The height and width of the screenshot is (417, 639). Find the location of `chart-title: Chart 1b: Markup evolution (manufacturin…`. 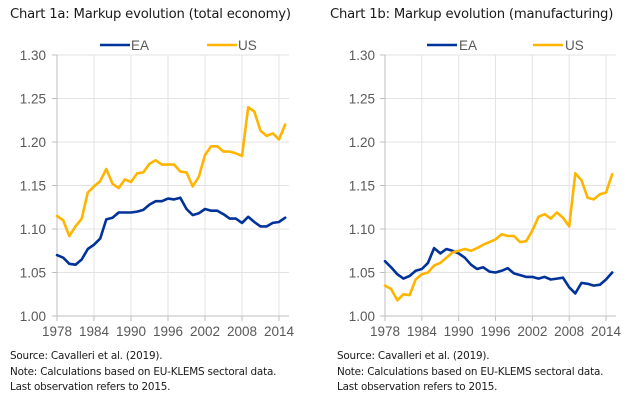

chart-title: Chart 1b: Markup evolution (manufacturin… is located at coordinates (472, 14).